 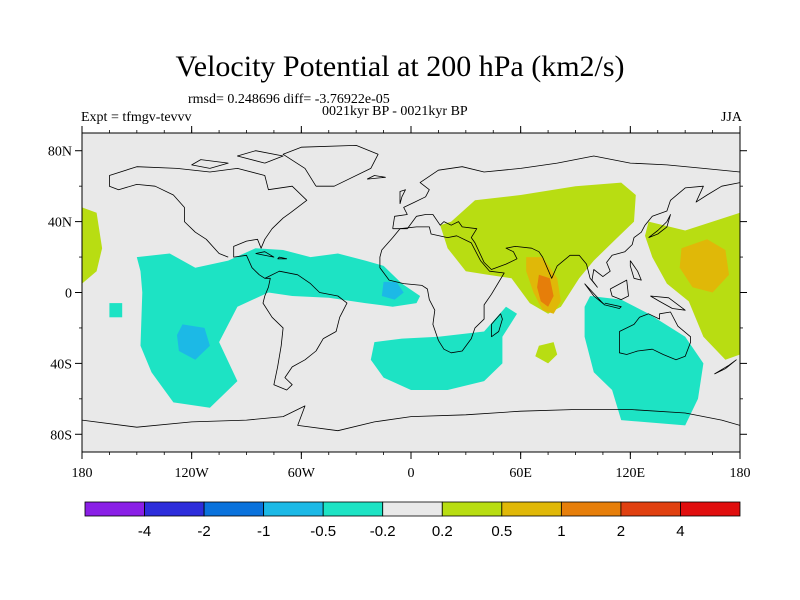 I want to click on period-label: 0021kyr BP - 0021kyr BP, so click(x=395, y=111).